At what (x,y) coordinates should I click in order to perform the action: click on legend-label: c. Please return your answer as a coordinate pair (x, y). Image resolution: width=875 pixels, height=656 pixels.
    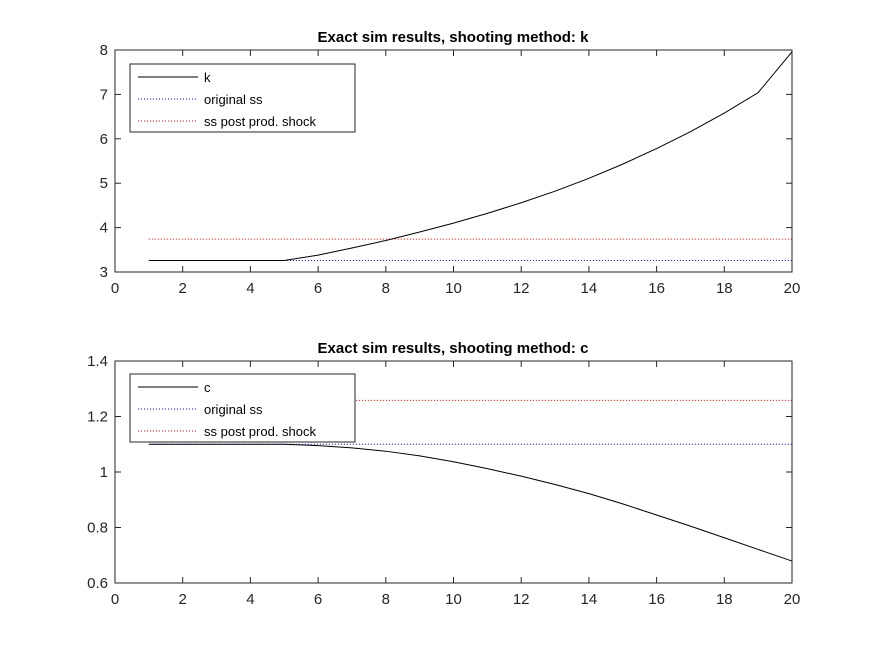
    Looking at the image, I should click on (207, 387).